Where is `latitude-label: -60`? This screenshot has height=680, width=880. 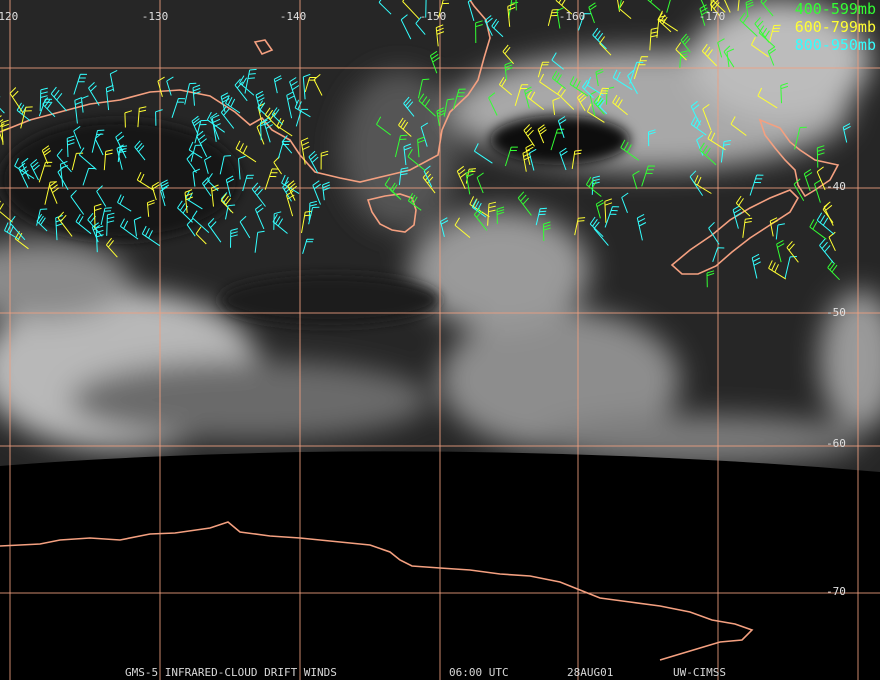 latitude-label: -60 is located at coordinates (836, 443).